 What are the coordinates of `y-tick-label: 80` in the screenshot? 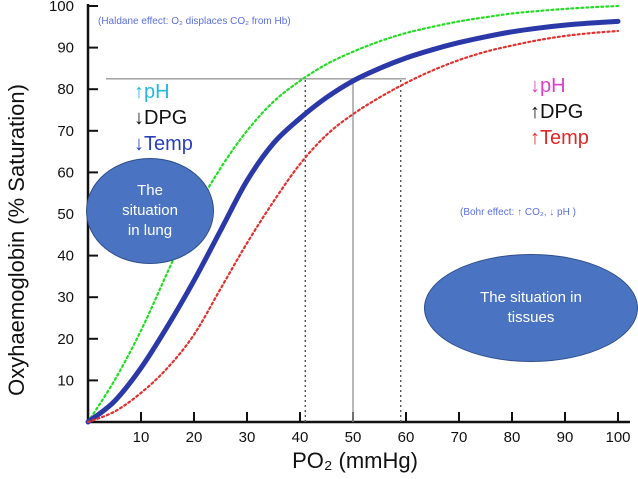 It's located at (65, 89).